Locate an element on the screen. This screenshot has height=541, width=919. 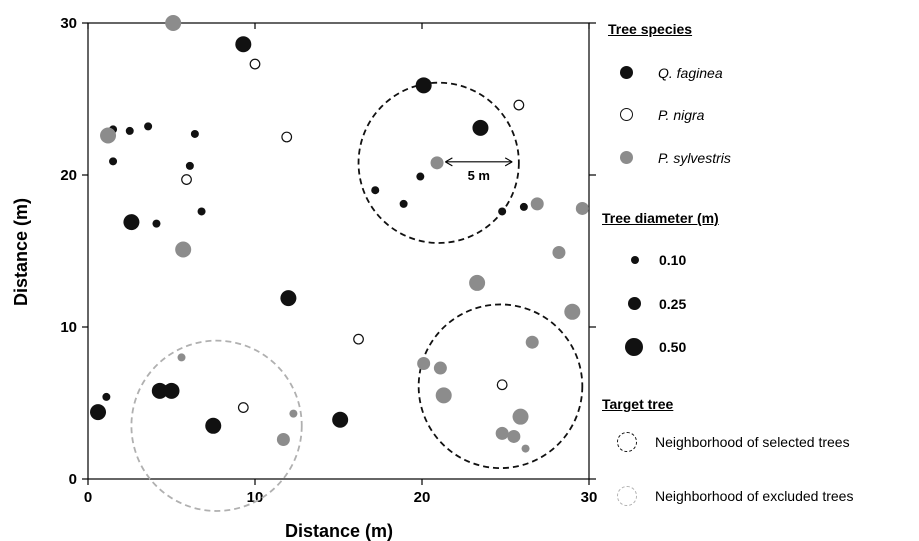
legend-item-diameter-050: 0.50 is located at coordinates (655, 347).